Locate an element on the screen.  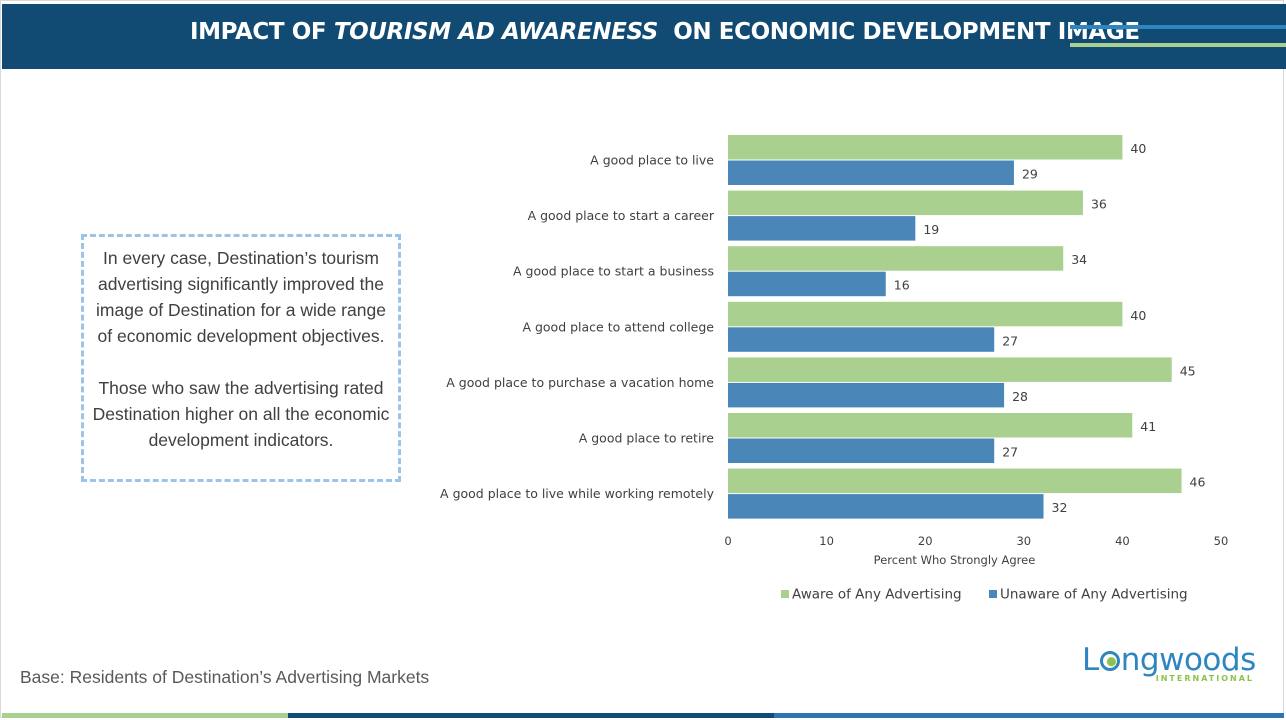
category-label: A good place to purchase a vacation home is located at coordinates (580, 382).